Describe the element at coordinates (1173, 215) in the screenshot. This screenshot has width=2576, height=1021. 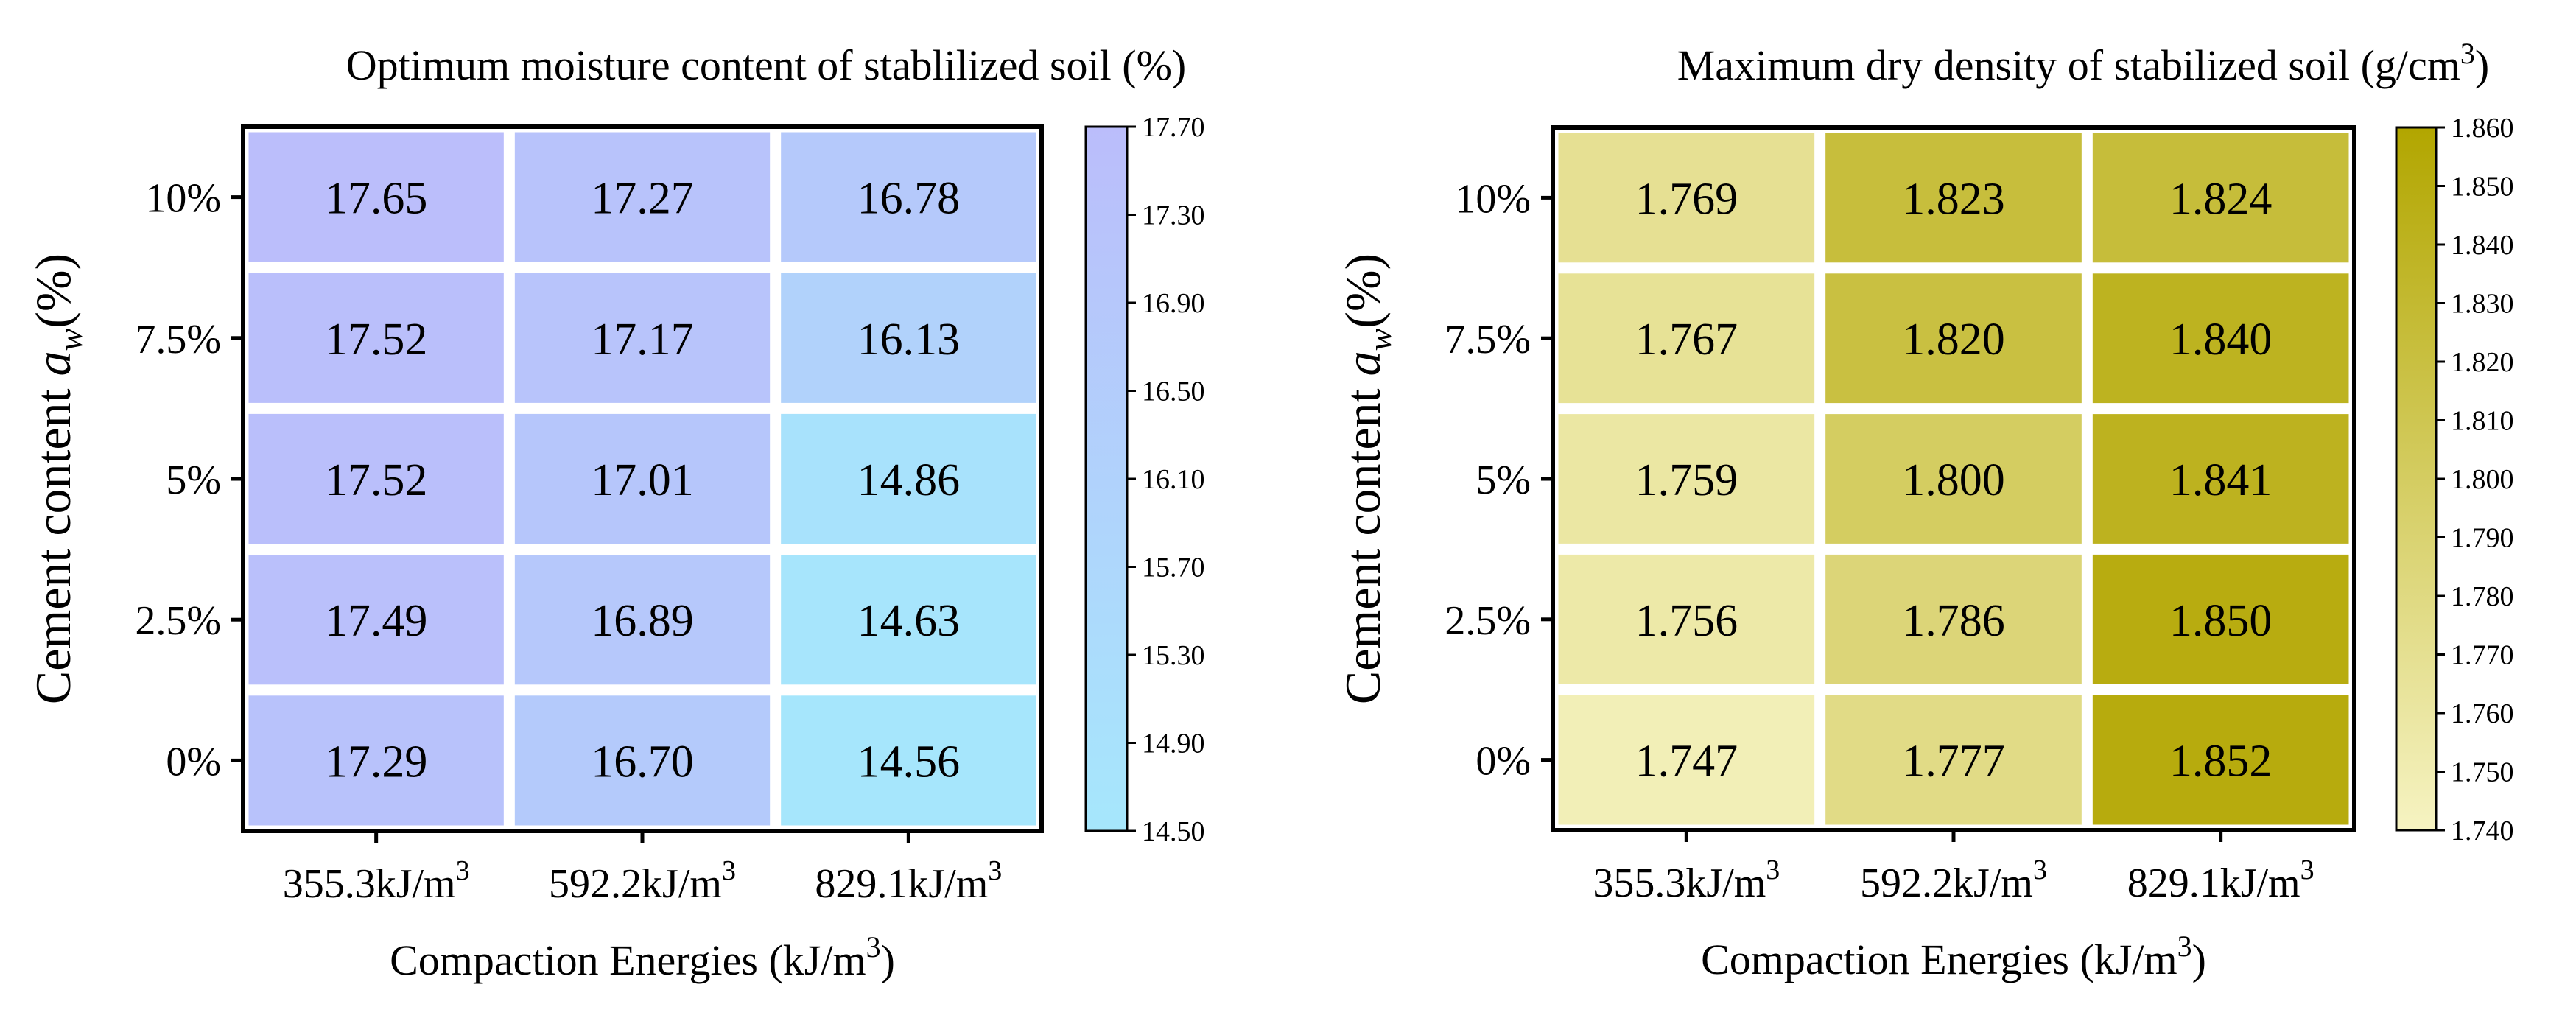
I see `colorbar-tick-label: 17.30` at that location.